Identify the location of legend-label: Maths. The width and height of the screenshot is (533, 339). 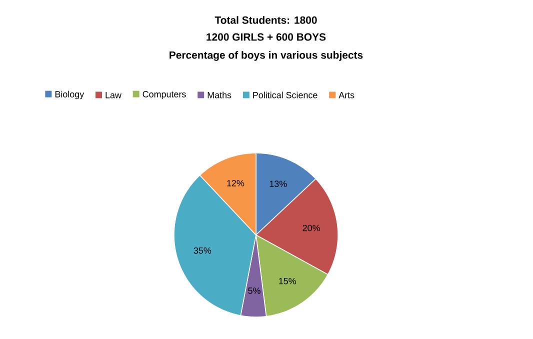
(220, 95).